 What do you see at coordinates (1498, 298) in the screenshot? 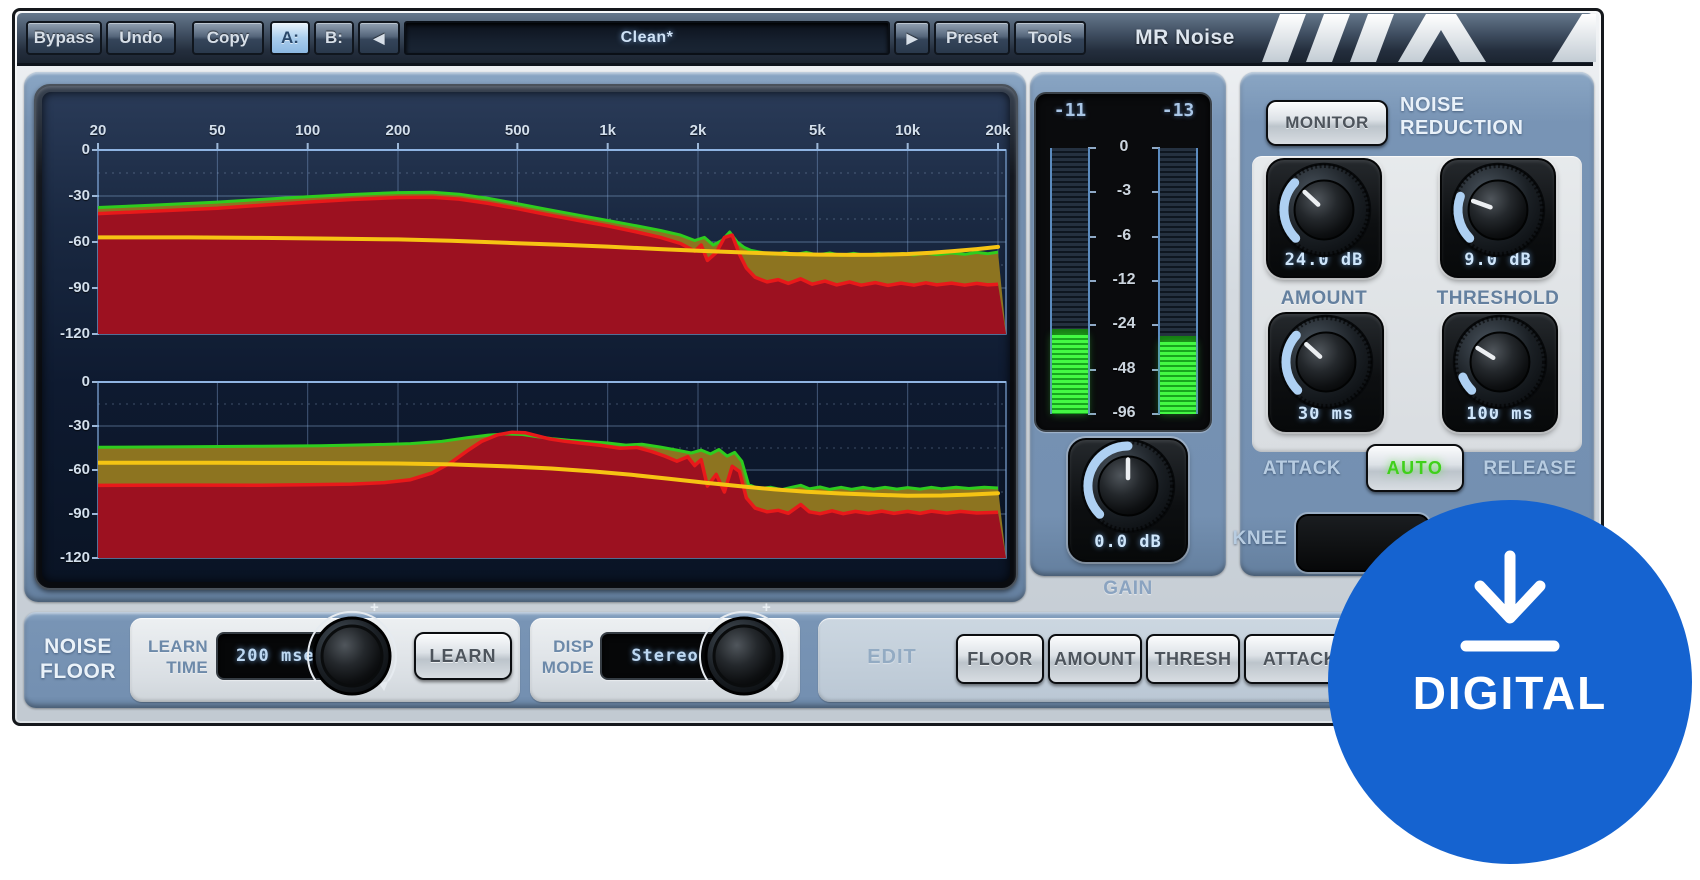
I see `threshold-label: THRESHOLD` at bounding box center [1498, 298].